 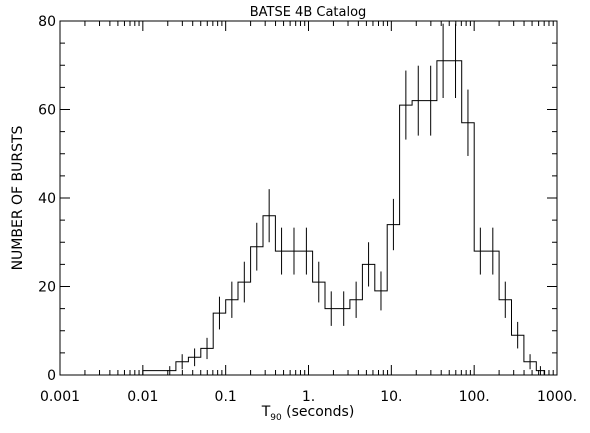 I want to click on x-tick-label: 1000., so click(x=557, y=397).